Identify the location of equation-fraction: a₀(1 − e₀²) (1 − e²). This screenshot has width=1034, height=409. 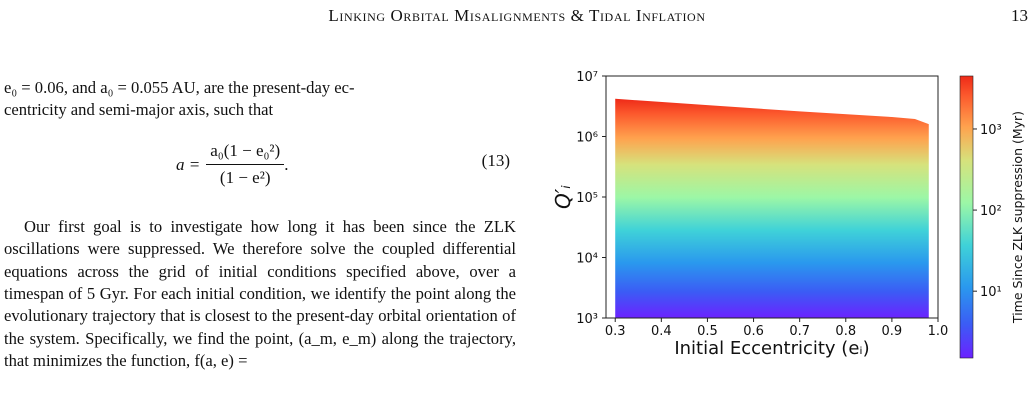
(245, 165).